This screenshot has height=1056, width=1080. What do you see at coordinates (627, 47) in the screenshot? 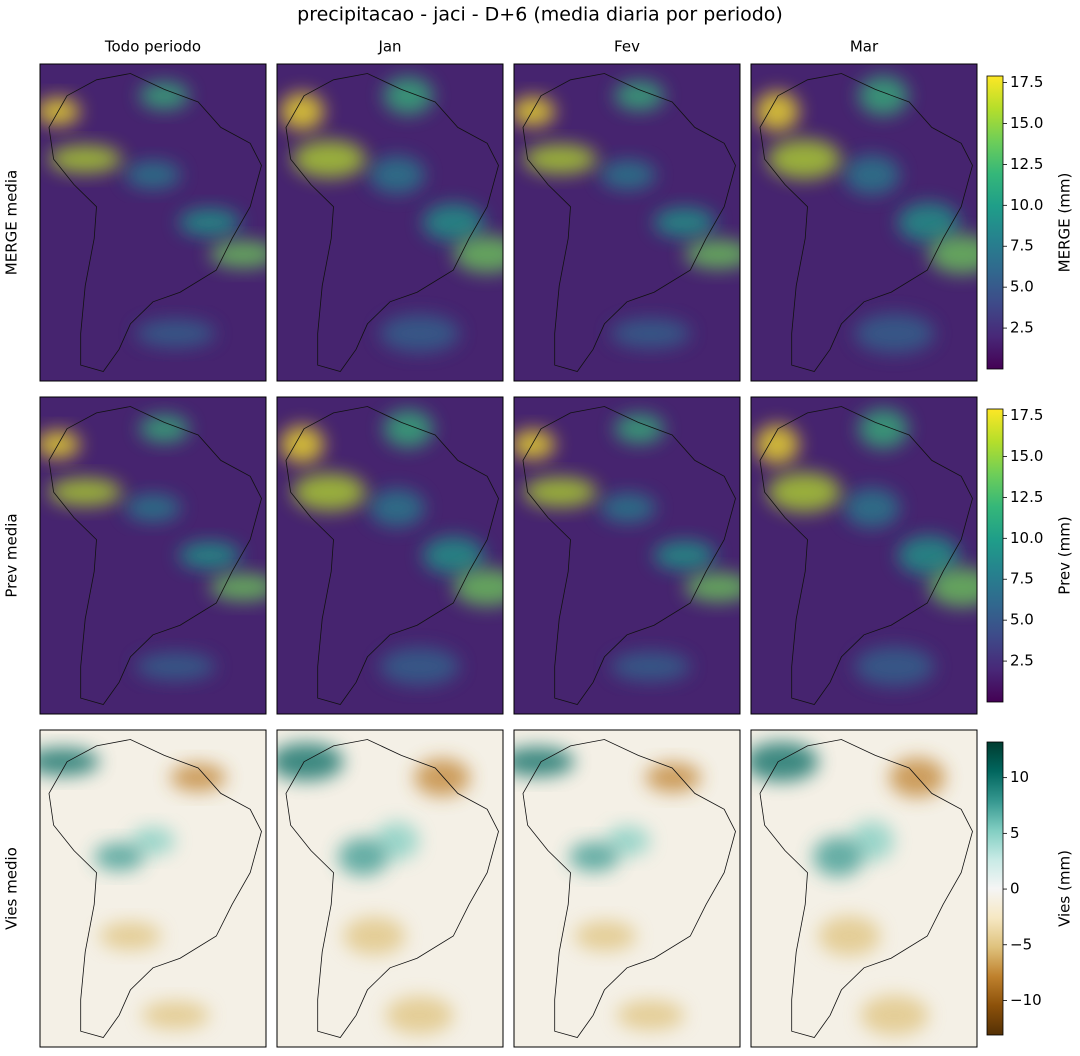
I see `column-title: Fev` at bounding box center [627, 47].